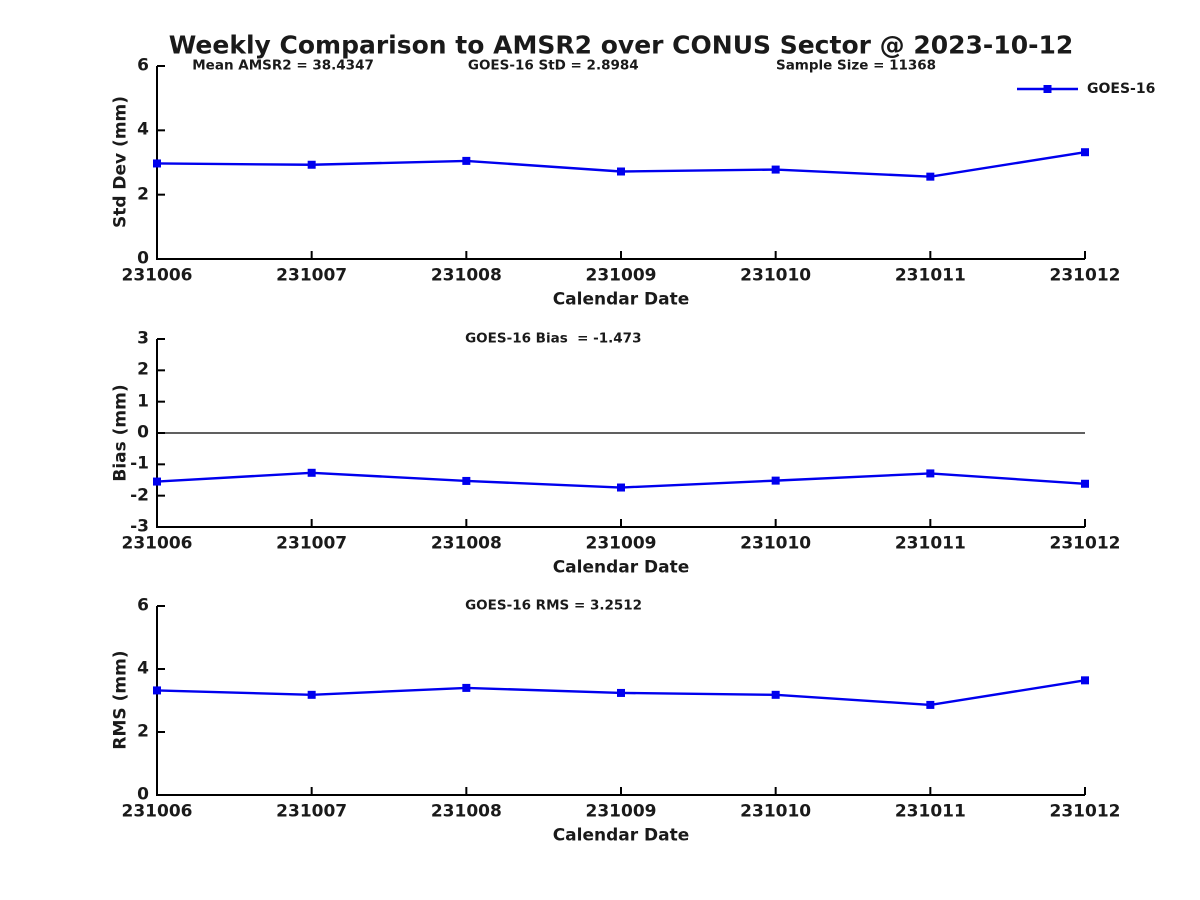  What do you see at coordinates (143, 731) in the screenshot?
I see `y-tick-label-rms: 2` at bounding box center [143, 731].